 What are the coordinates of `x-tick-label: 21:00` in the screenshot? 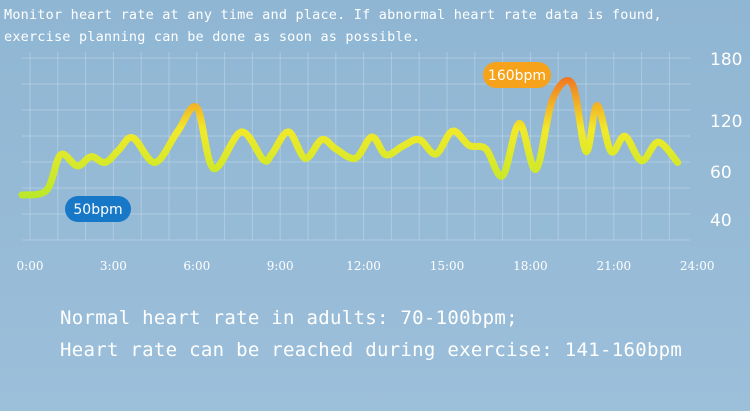 It's located at (614, 266).